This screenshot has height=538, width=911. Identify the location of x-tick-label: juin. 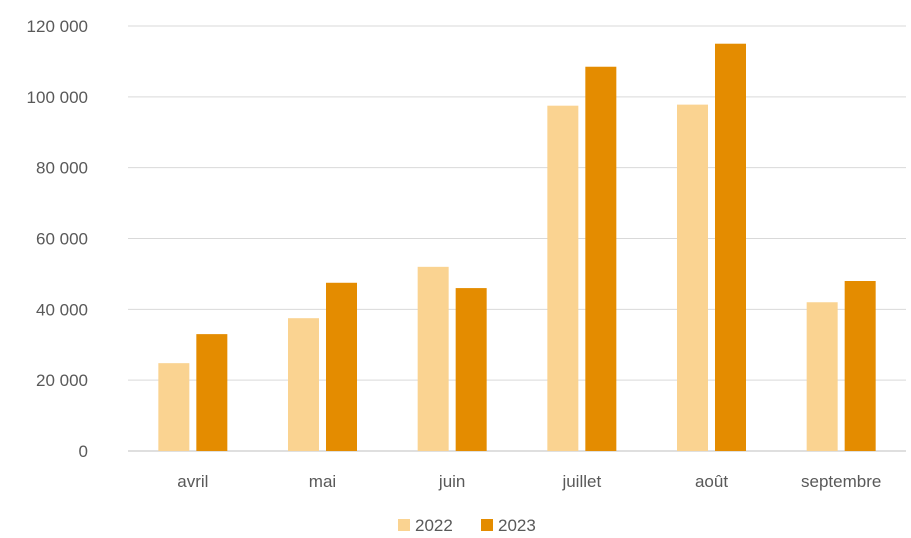
(451, 481).